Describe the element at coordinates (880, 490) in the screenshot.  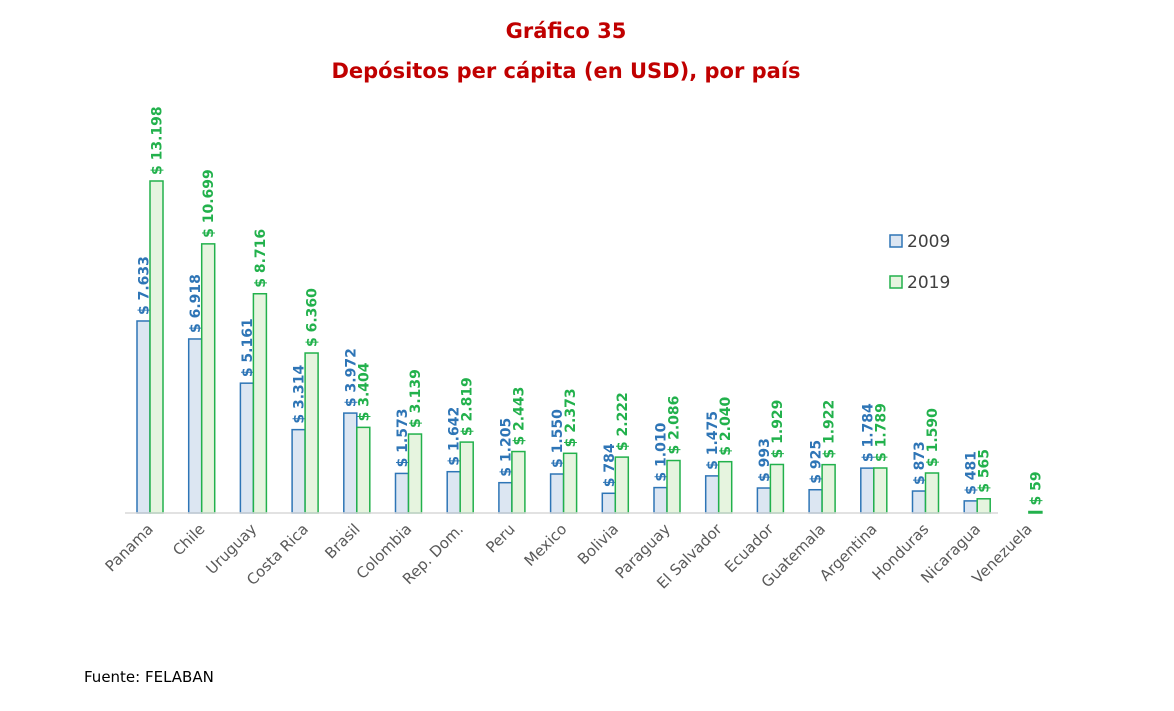
I see `bar-2019-argentina` at that location.